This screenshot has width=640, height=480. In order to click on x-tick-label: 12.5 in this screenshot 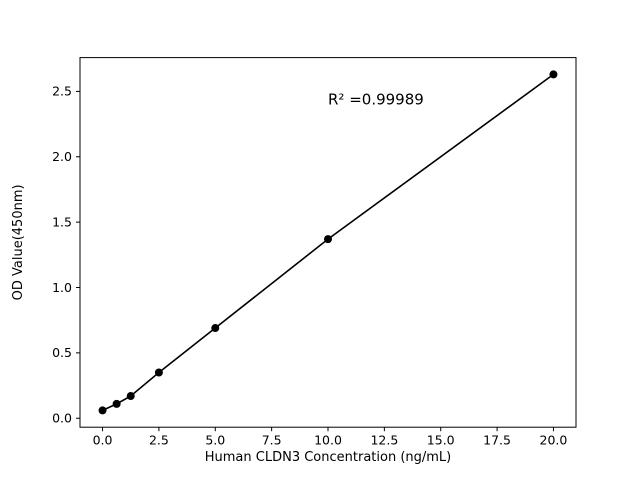, I will do `click(384, 440)`.